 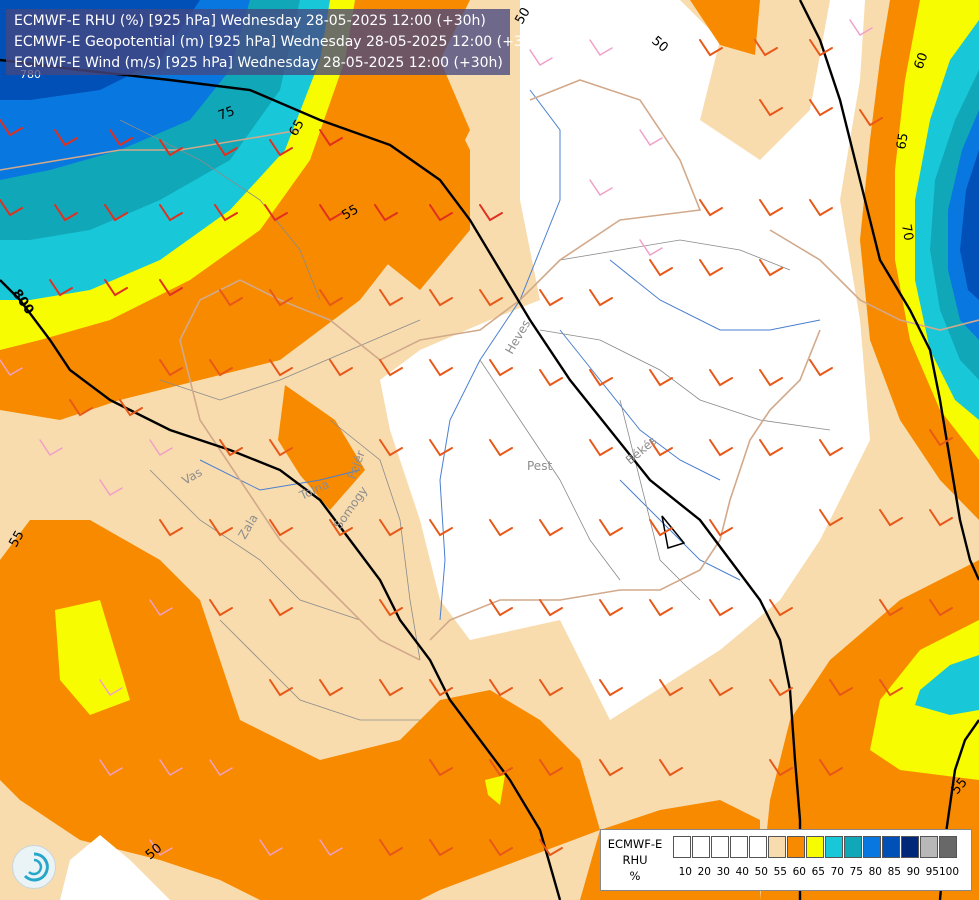 What do you see at coordinates (894, 872) in the screenshot?
I see `legend-tick-label: 85` at bounding box center [894, 872].